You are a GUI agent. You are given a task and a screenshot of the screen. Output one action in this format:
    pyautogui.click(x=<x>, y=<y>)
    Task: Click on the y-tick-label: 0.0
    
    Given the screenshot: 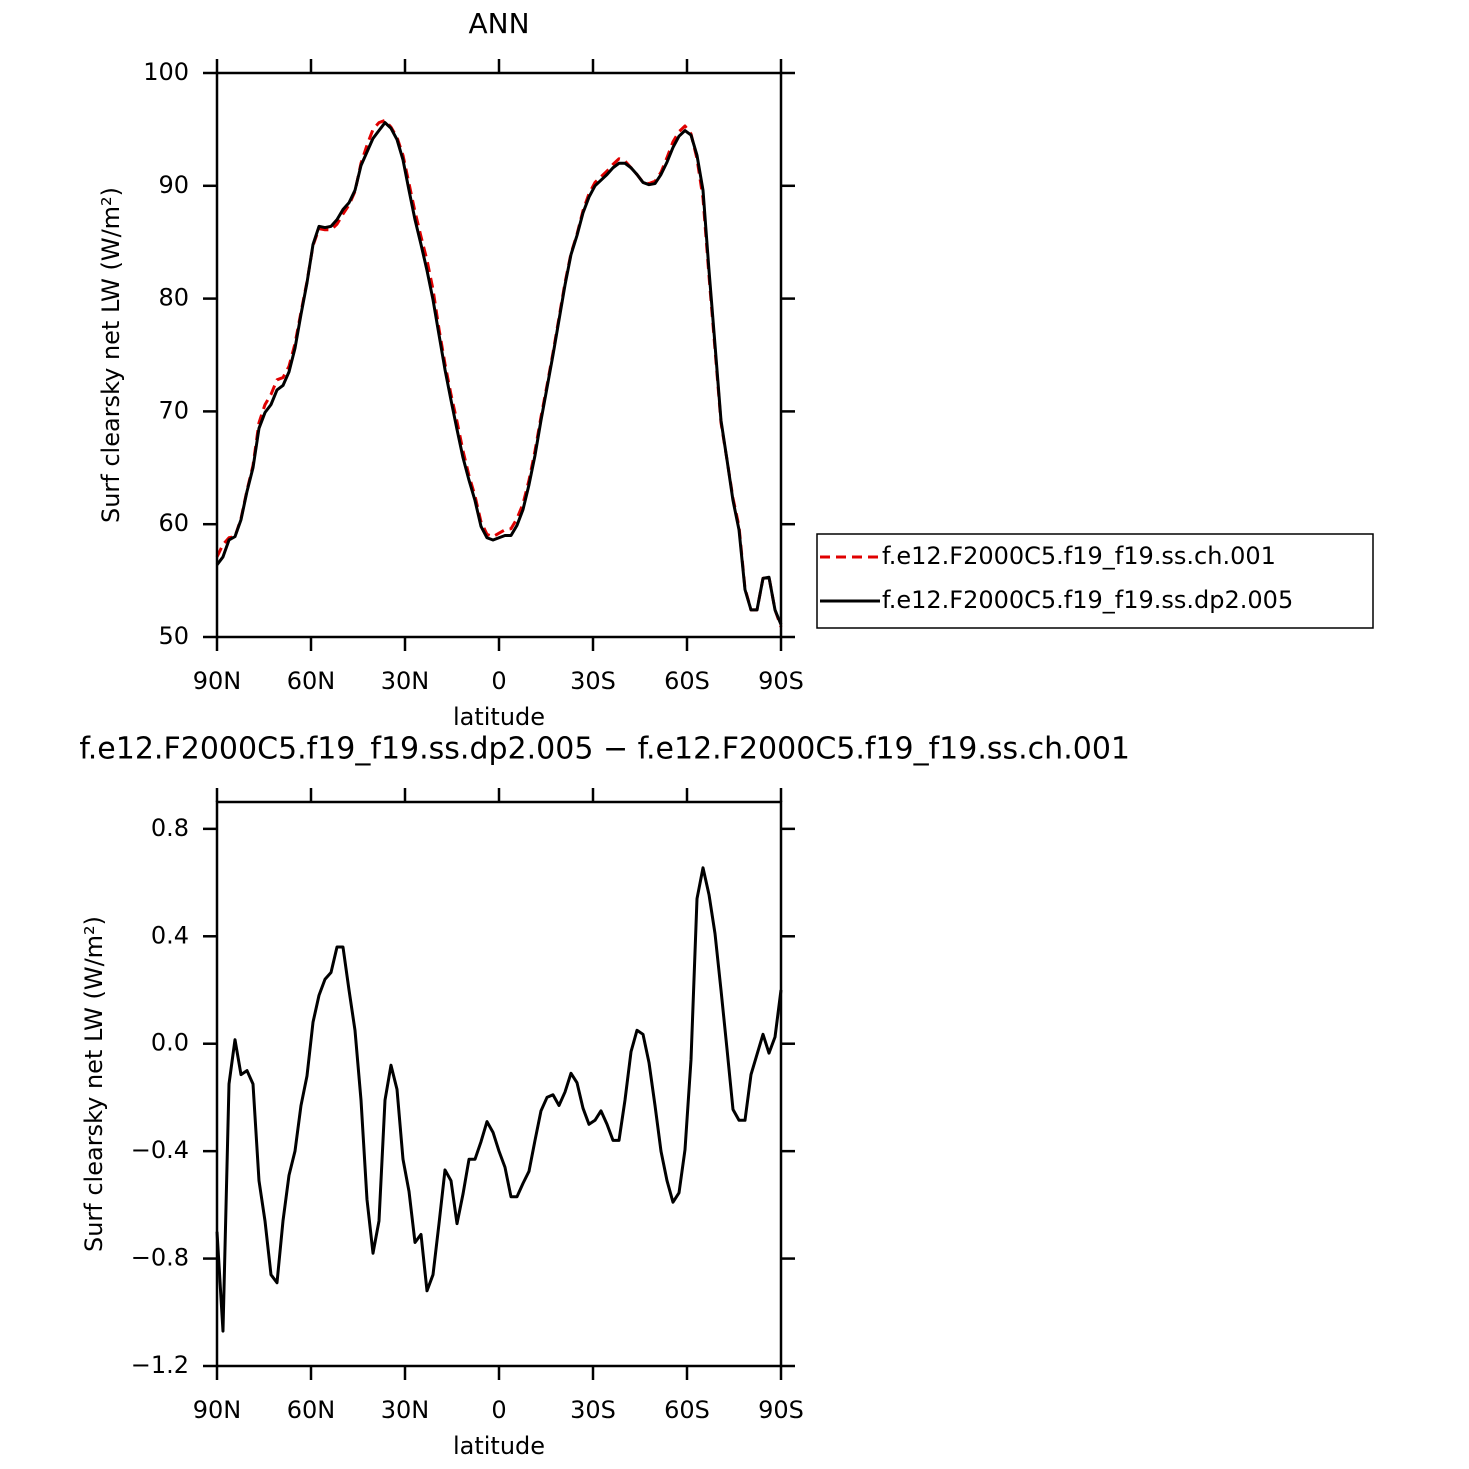 What is the action you would take?
    pyautogui.click(x=170, y=1043)
    